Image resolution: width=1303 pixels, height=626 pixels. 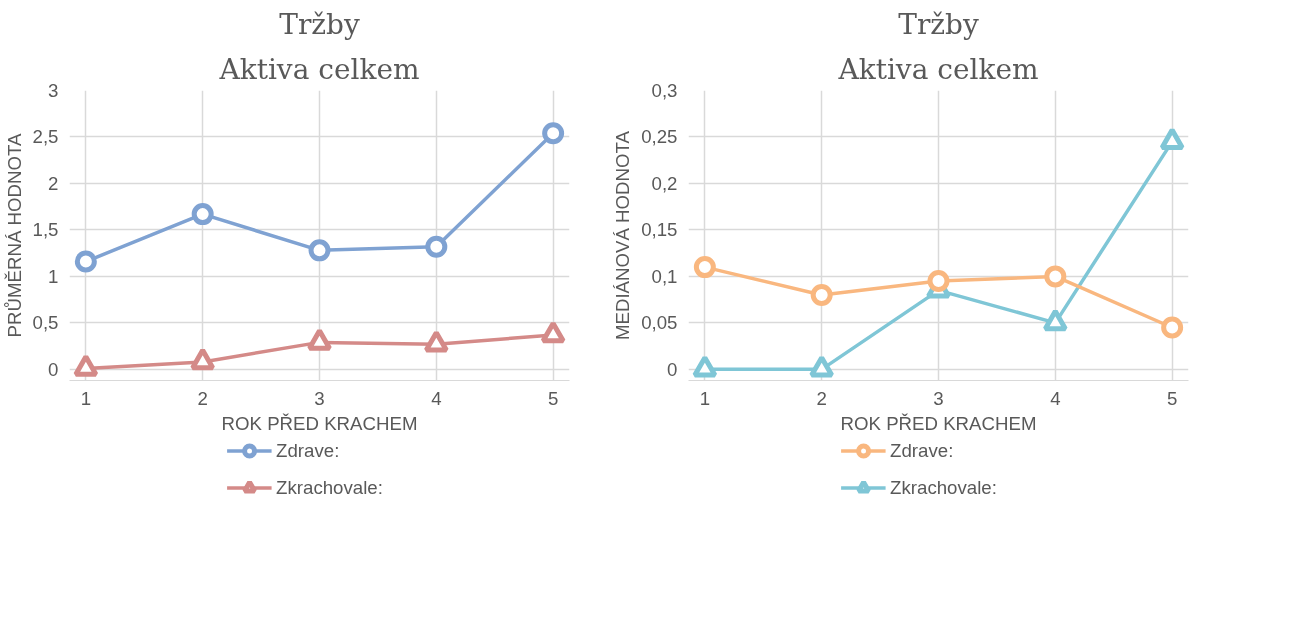 I want to click on y-tick-label: 1, so click(x=53, y=276).